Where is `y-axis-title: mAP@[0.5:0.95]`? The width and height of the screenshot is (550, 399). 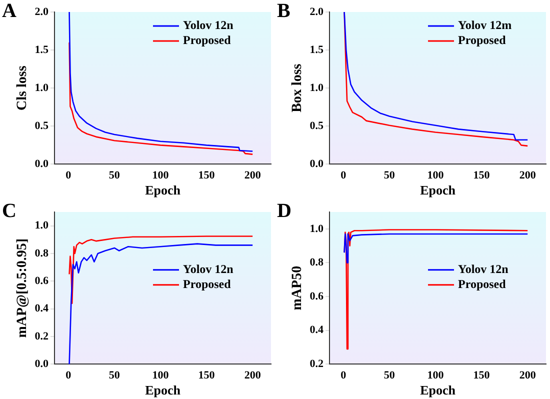
y-axis-title: mAP@[0.5:0.95] is located at coordinates (22, 288).